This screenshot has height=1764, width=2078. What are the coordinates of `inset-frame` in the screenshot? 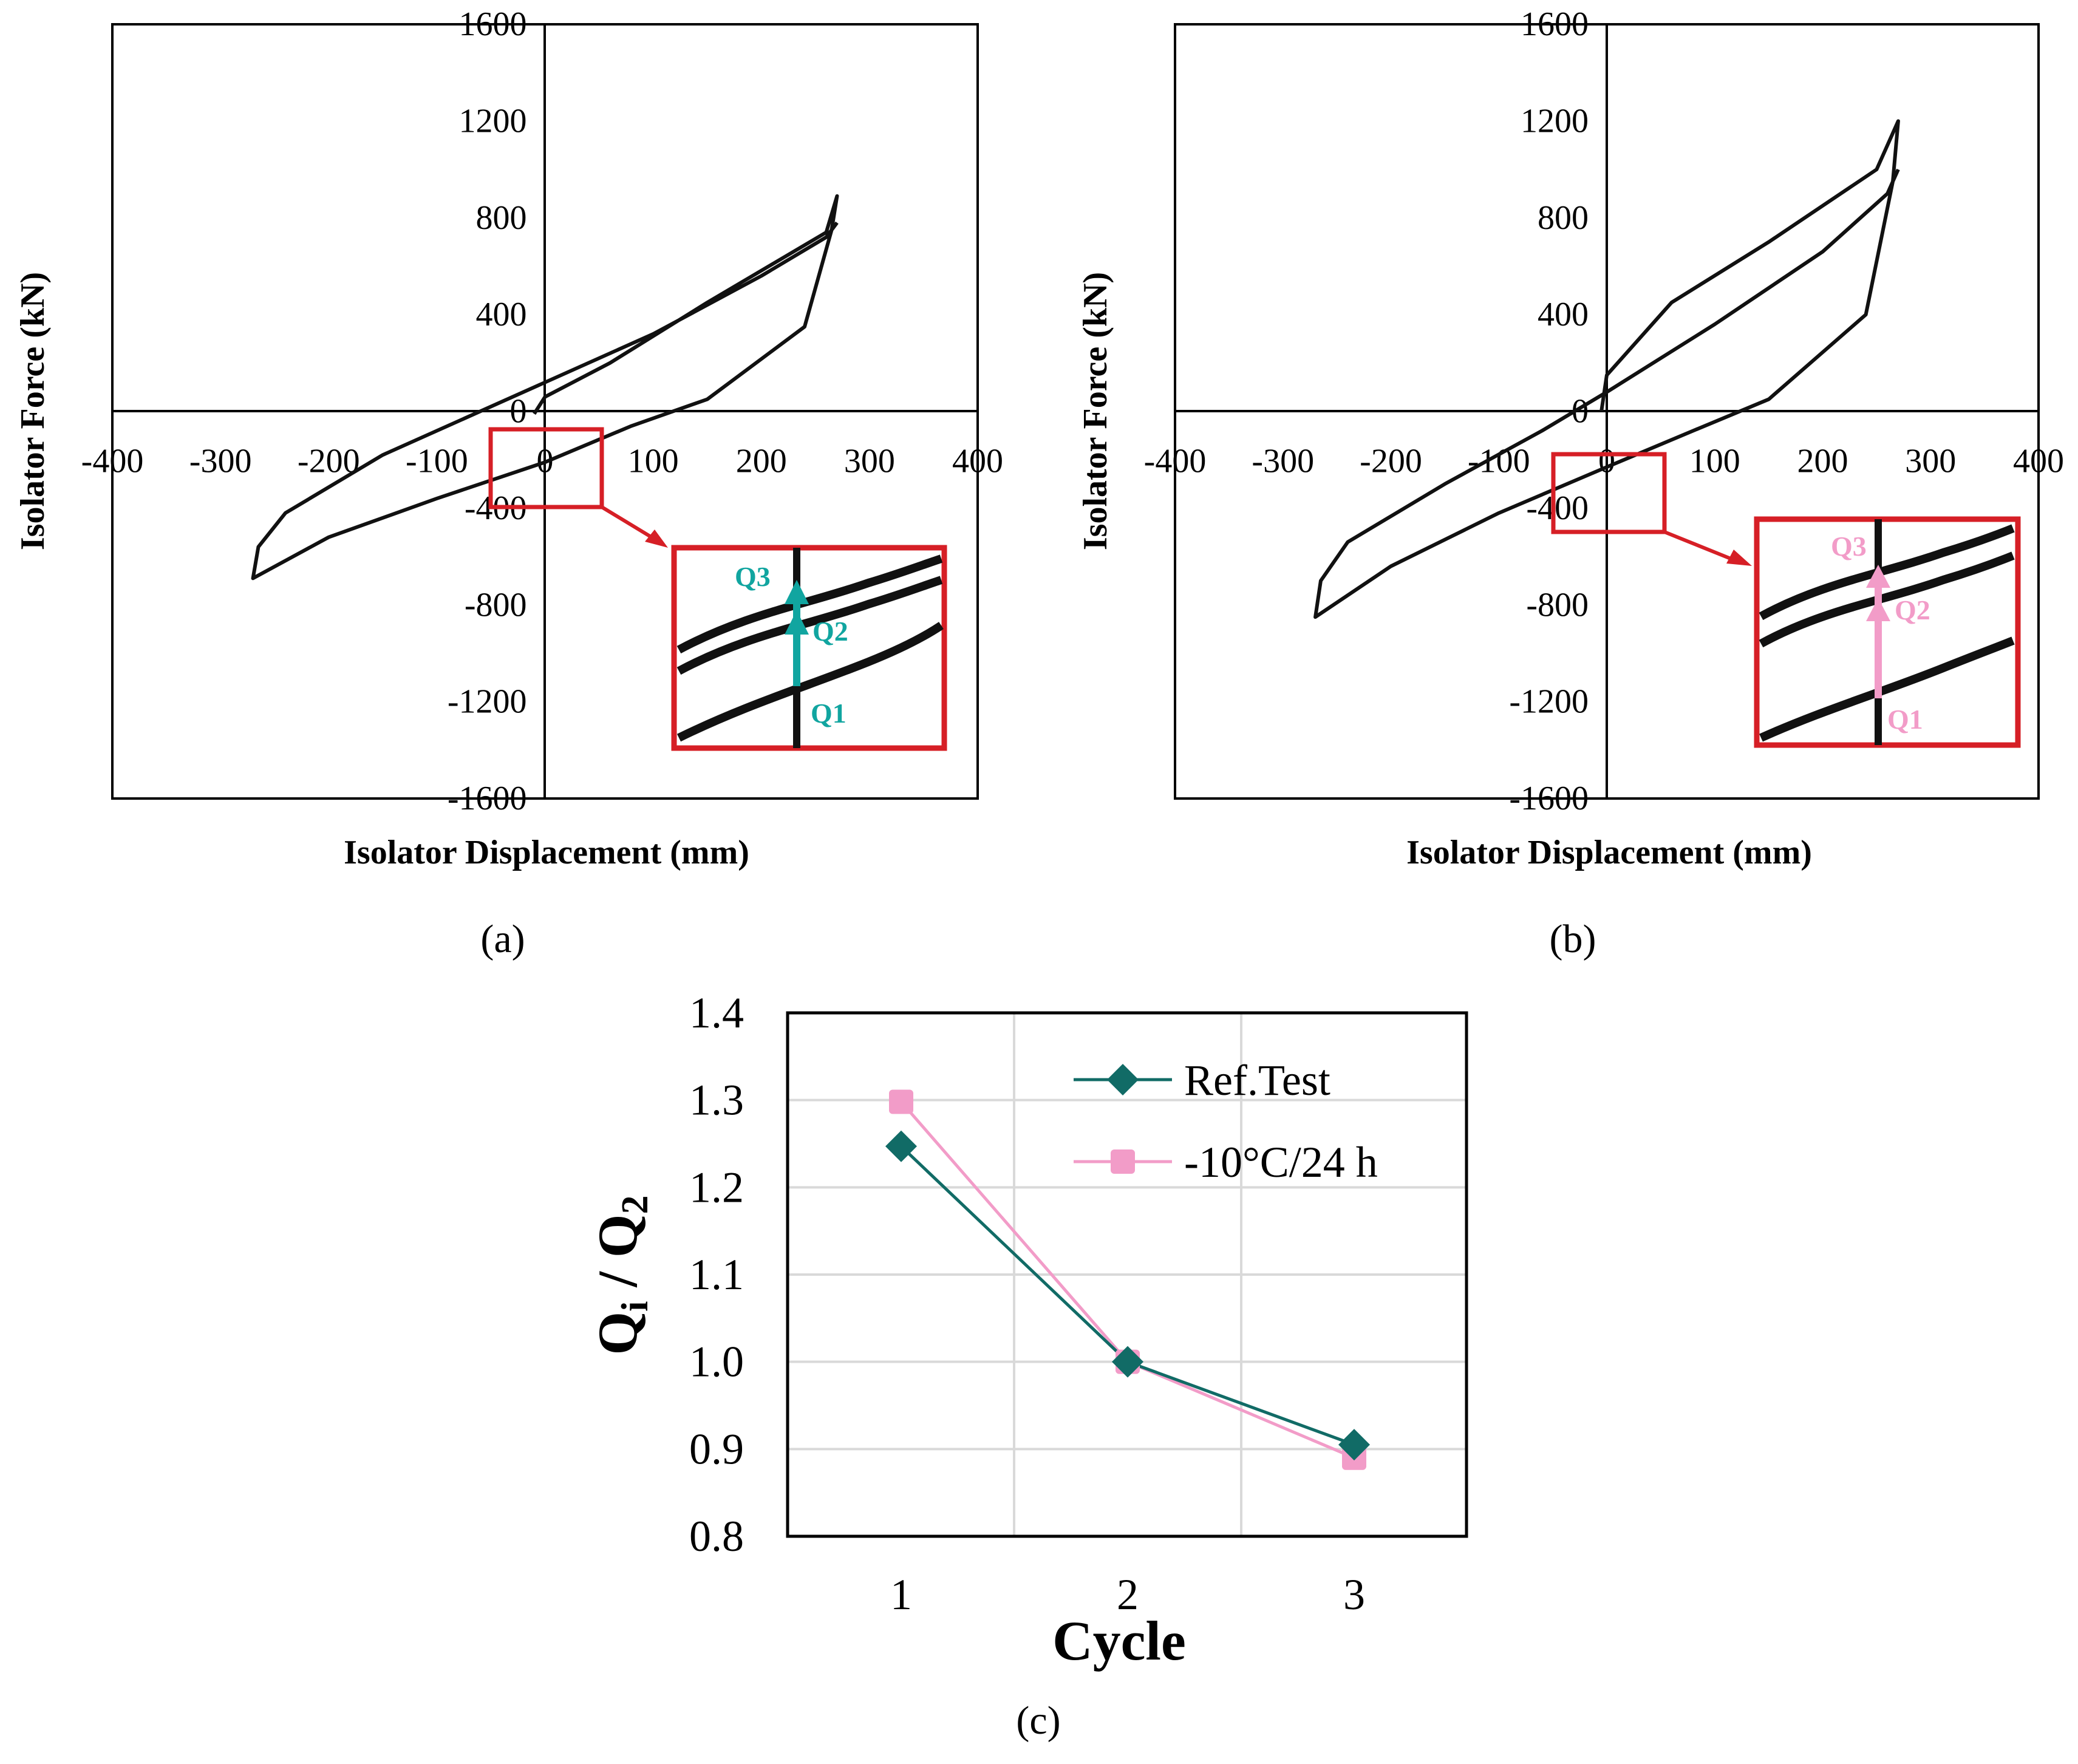 It's located at (1888, 632).